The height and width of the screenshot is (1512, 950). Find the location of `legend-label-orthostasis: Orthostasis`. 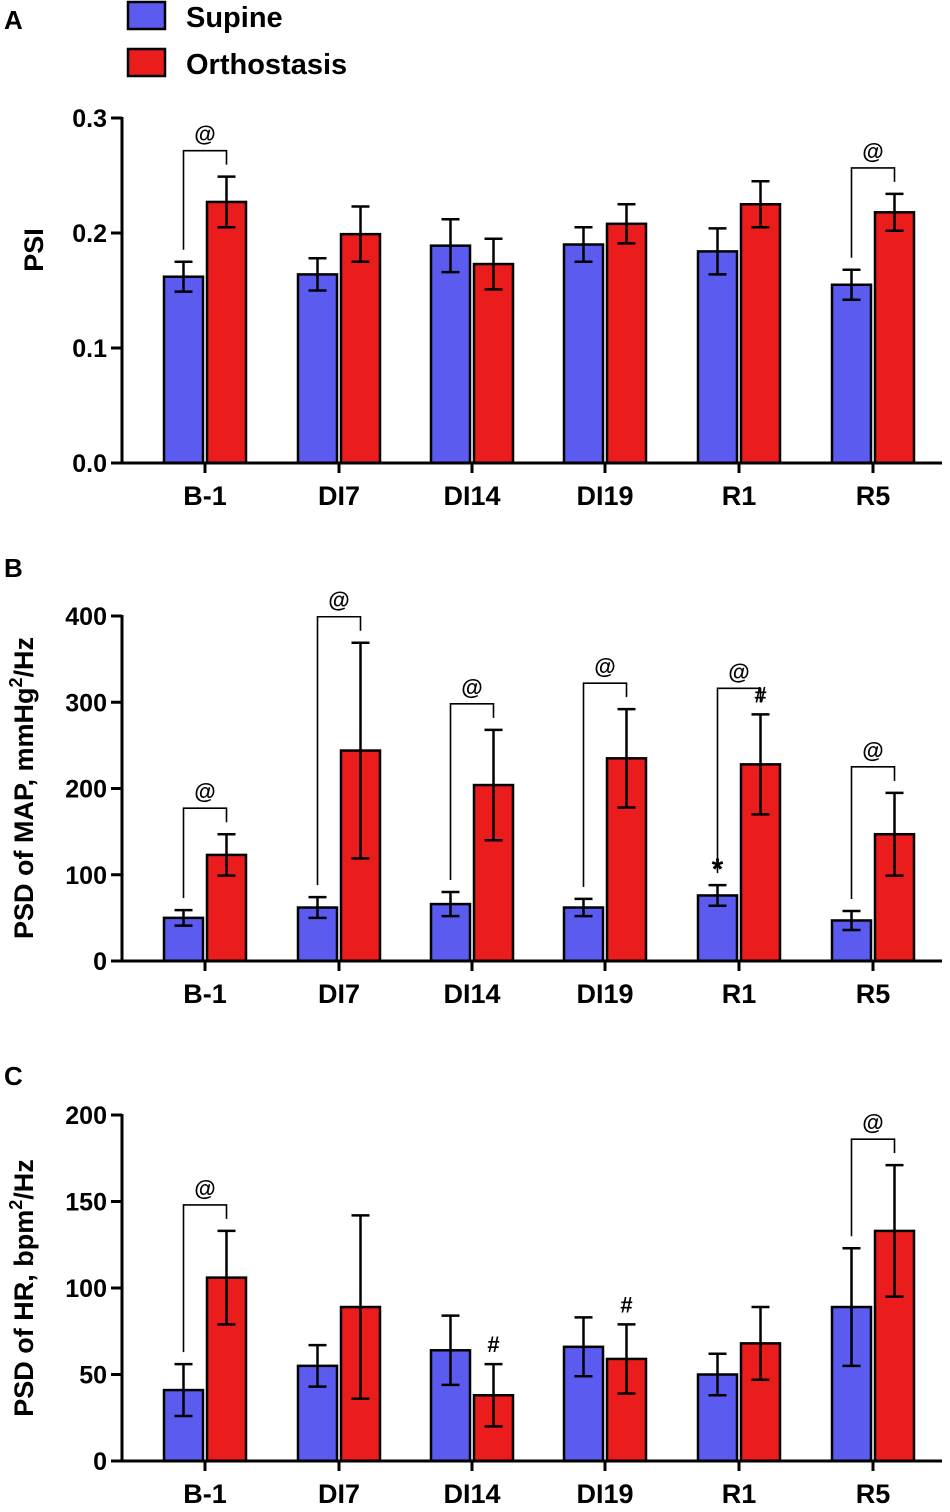

legend-label-orthostasis: Orthostasis is located at coordinates (266, 65).